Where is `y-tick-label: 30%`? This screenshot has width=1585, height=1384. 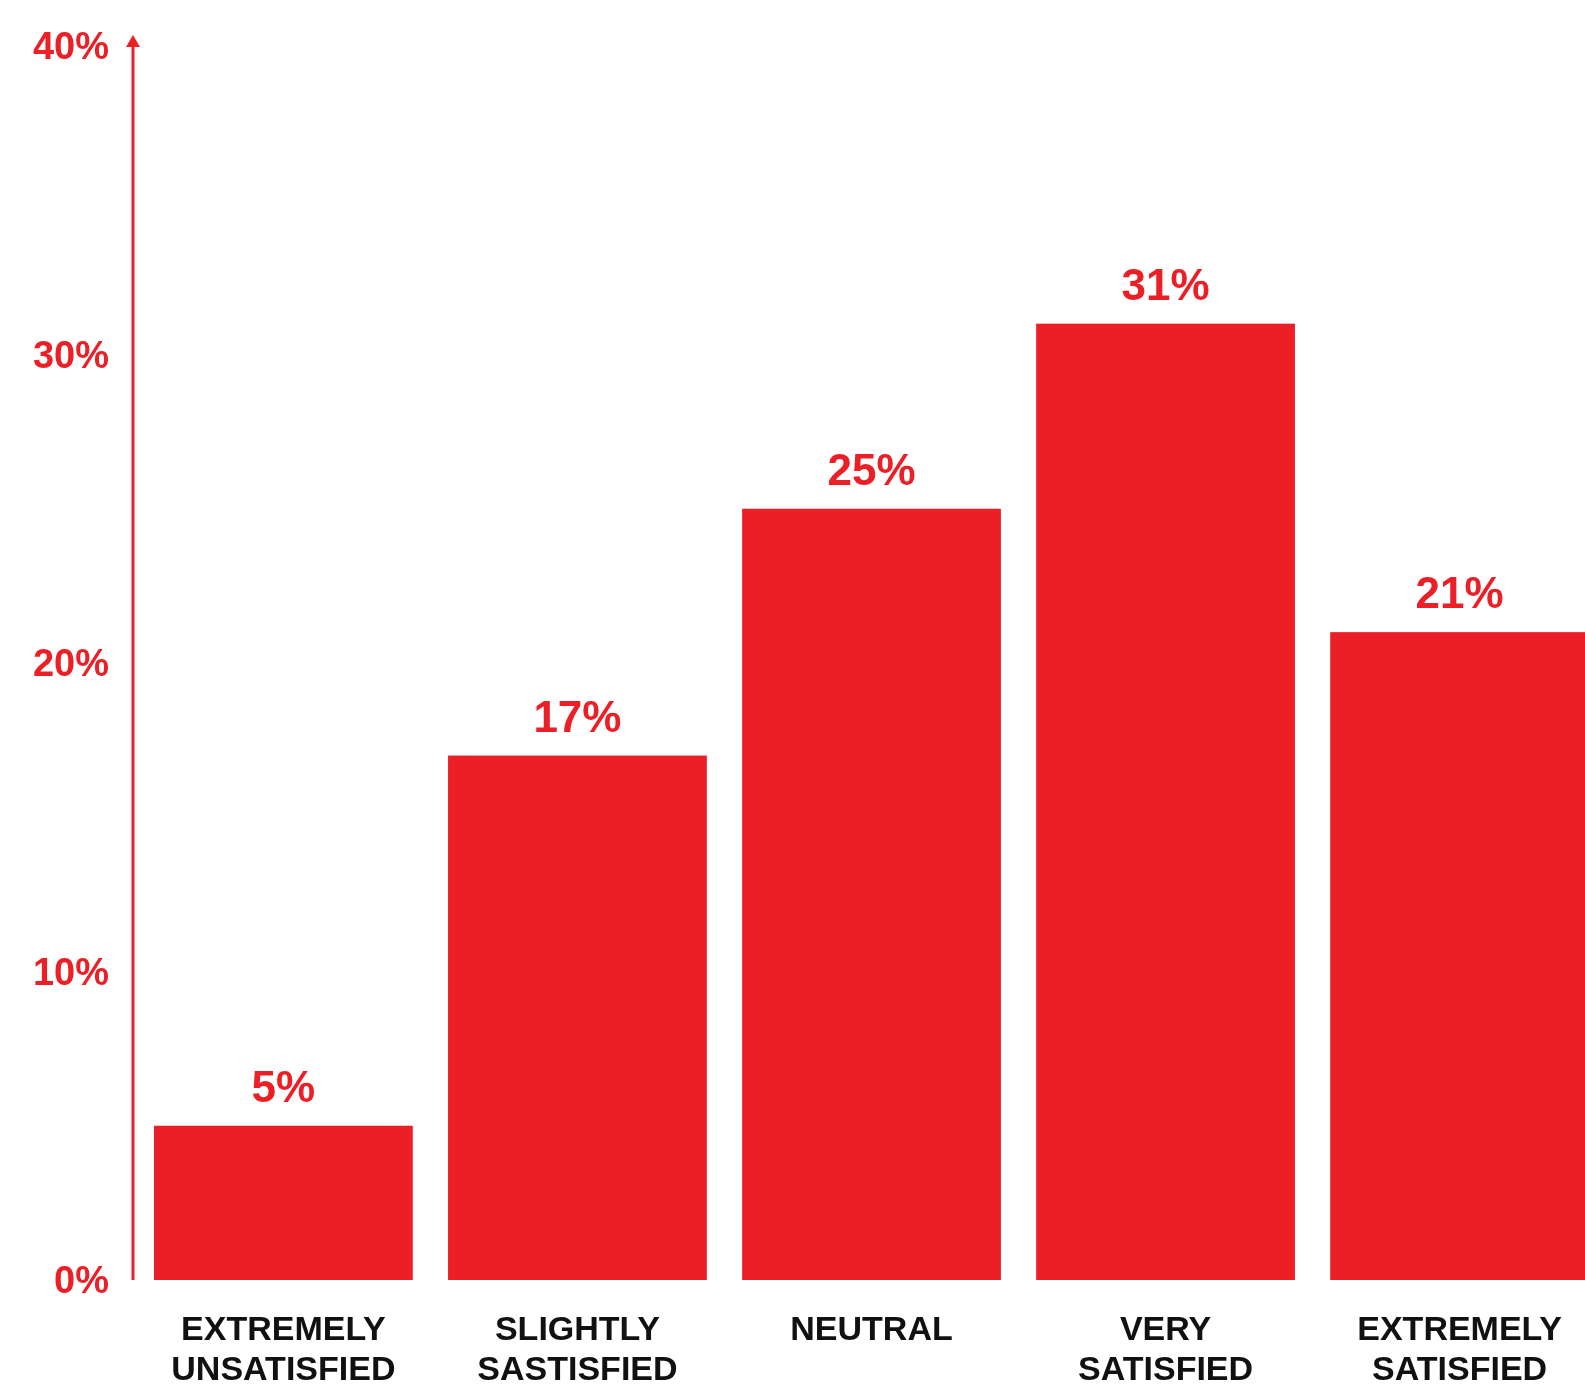
y-tick-label: 30% is located at coordinates (70, 354).